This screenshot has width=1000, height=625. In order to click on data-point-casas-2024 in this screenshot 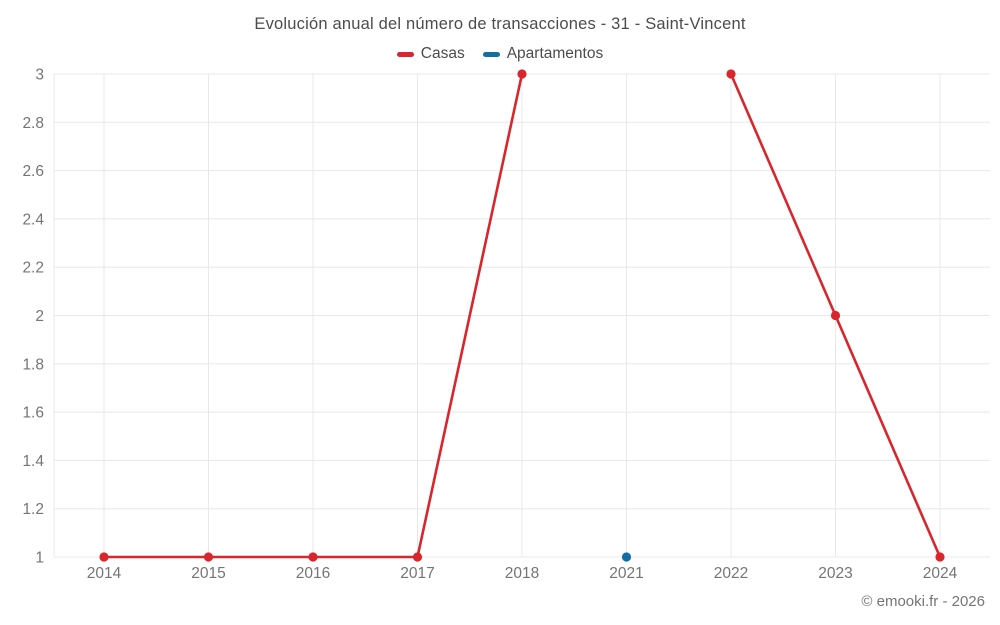, I will do `click(940, 557)`.